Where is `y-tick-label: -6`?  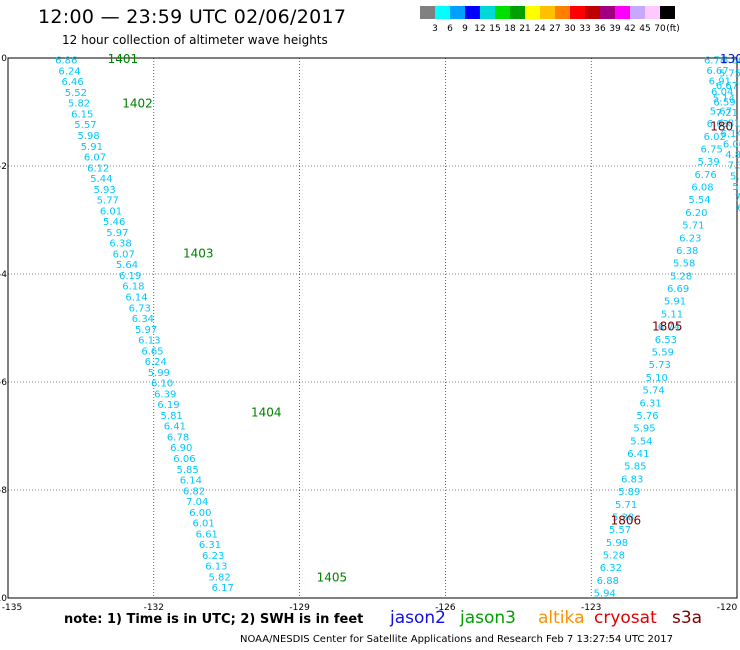 y-tick-label: -6 is located at coordinates (3, 383).